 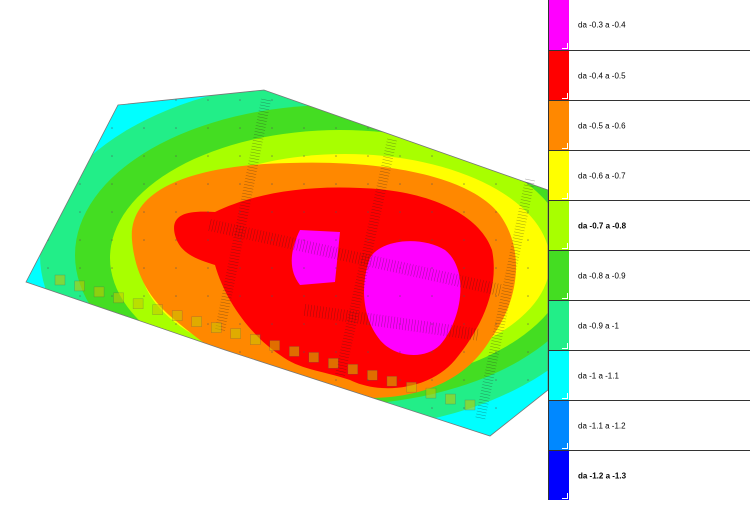 What do you see at coordinates (602, 125) in the screenshot?
I see `legend-label: da -0.5 a -0.6` at bounding box center [602, 125].